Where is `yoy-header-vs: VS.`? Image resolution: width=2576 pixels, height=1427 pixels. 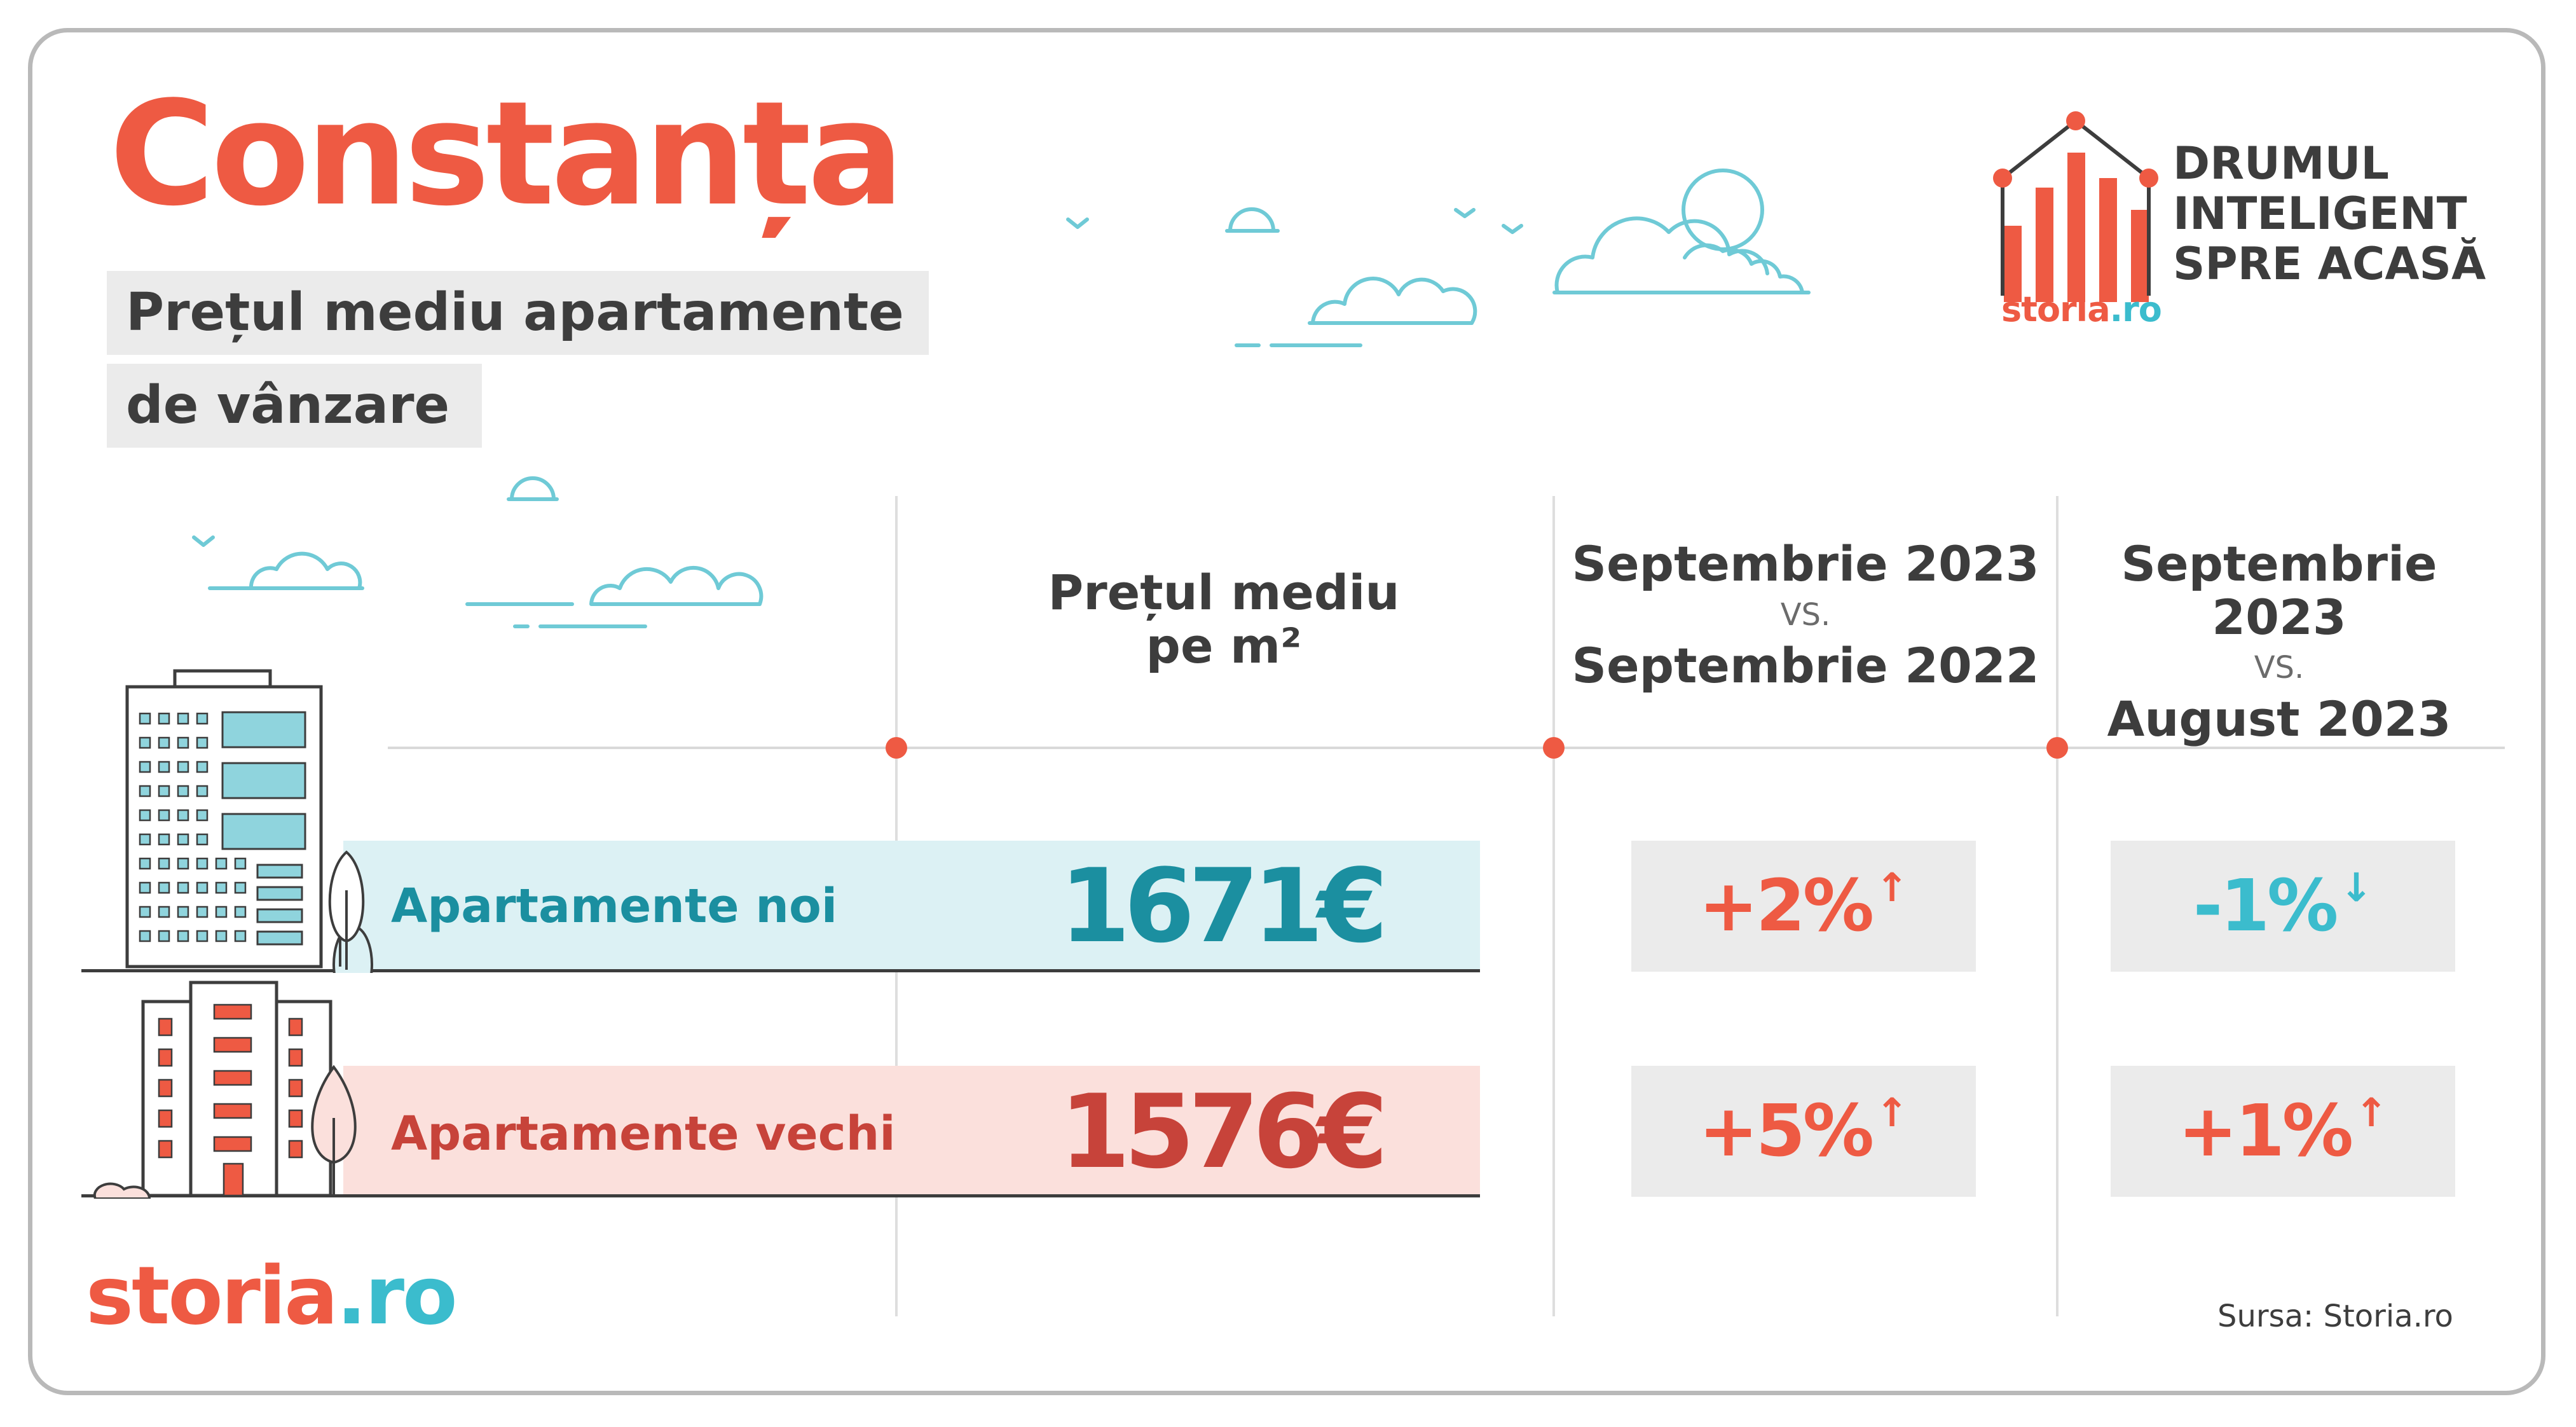
yoy-header-vs: VS. is located at coordinates (1805, 614).